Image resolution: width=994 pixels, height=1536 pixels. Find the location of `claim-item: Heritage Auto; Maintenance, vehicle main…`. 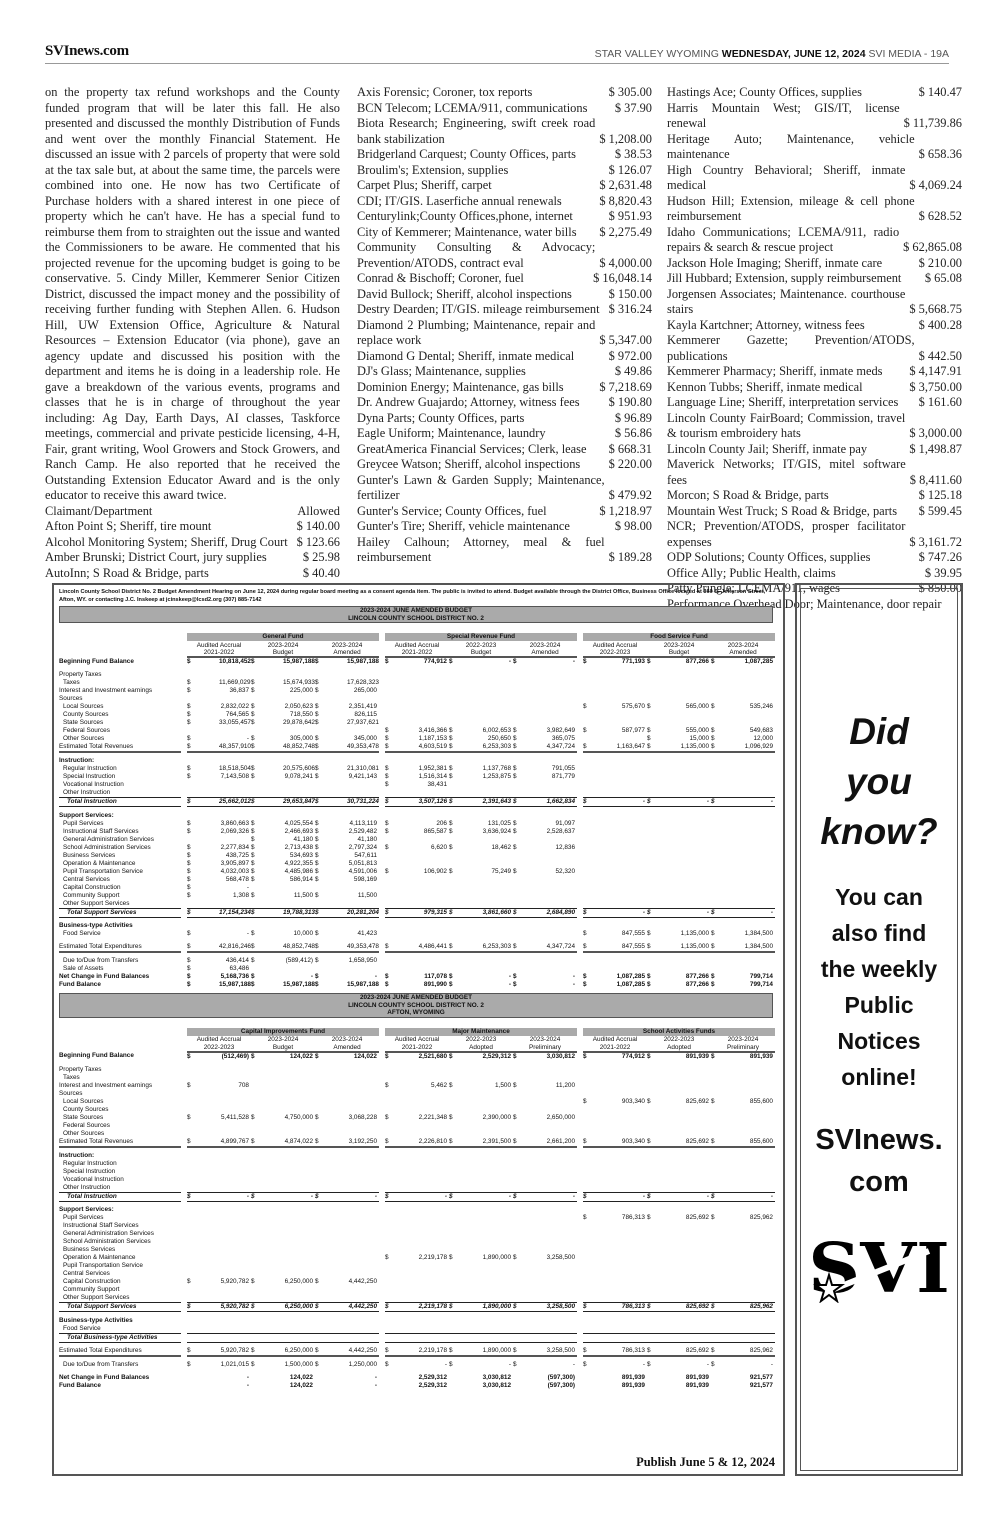

claim-item: Heritage Auto; Maintenance, vehicle main… is located at coordinates (814, 147).